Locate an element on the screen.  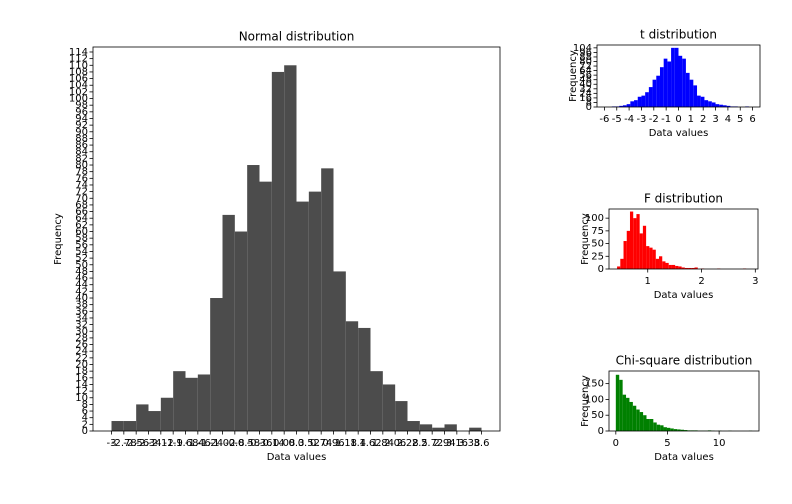
y-tick-label: 4 is located at coordinates (85, 418).